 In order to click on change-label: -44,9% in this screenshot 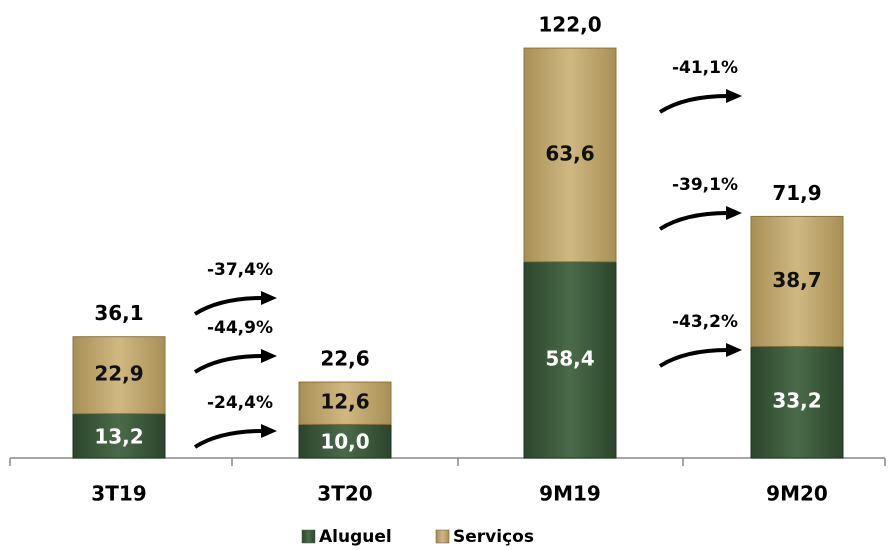, I will do `click(240, 328)`.